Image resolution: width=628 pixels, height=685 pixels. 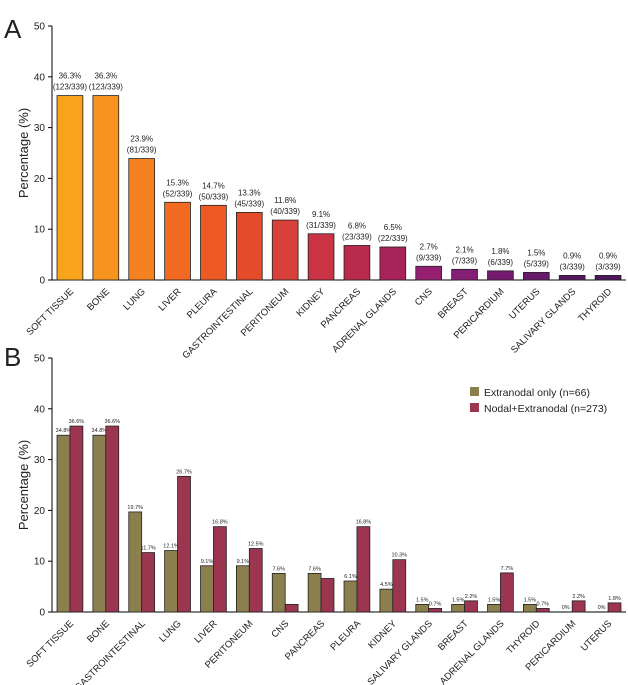 I want to click on x-tick-label: LIVER, so click(x=169, y=299).